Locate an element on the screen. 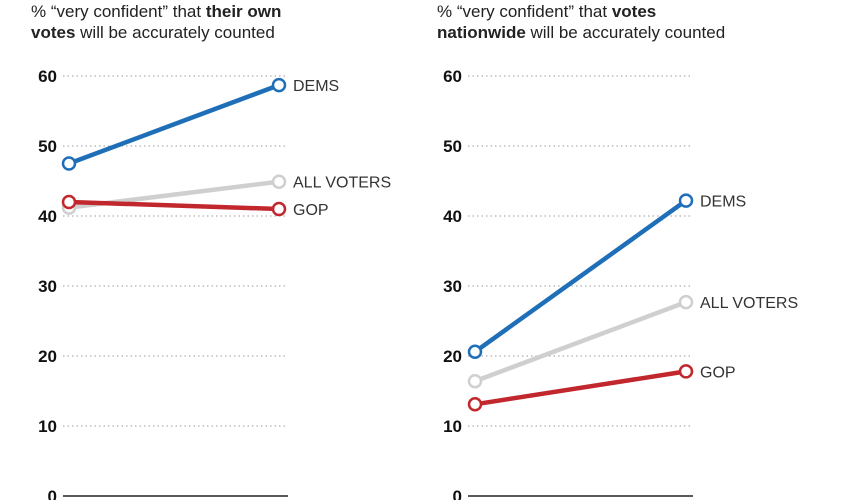 Image resolution: width=850 pixels, height=500 pixels. right-series-label-all: ALL VOTERS is located at coordinates (749, 303).